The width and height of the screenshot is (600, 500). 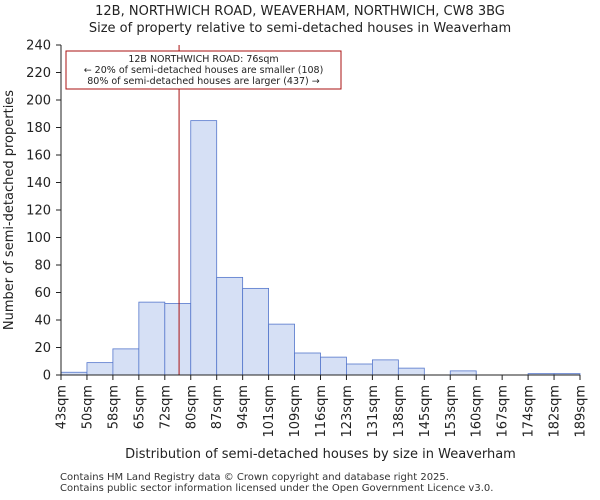 What do you see at coordinates (217, 407) in the screenshot?
I see `x-tick-label: 87sqm` at bounding box center [217, 407].